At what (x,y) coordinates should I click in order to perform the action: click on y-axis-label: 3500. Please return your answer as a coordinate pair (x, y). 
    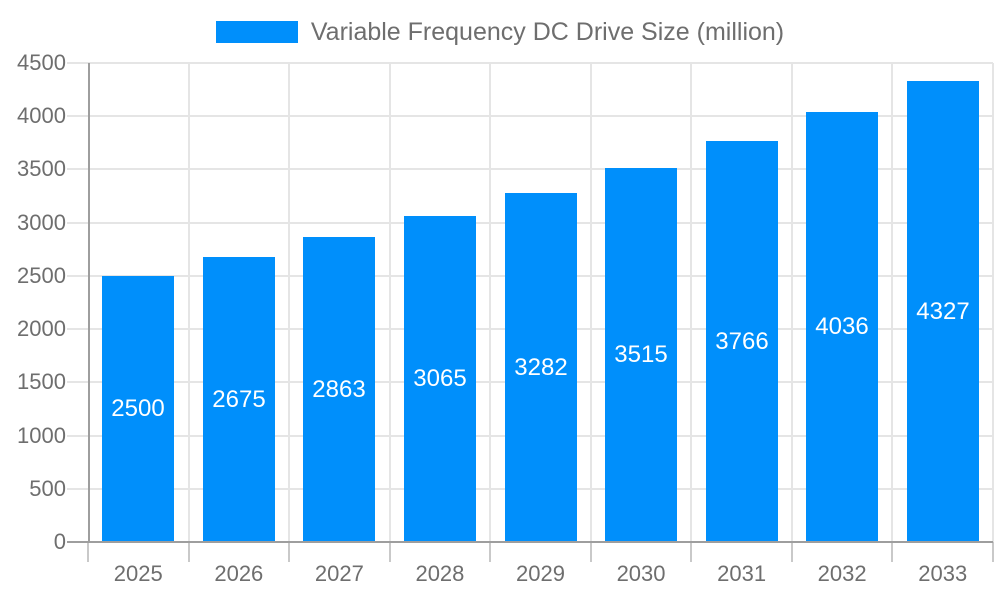
    Looking at the image, I should click on (41, 169).